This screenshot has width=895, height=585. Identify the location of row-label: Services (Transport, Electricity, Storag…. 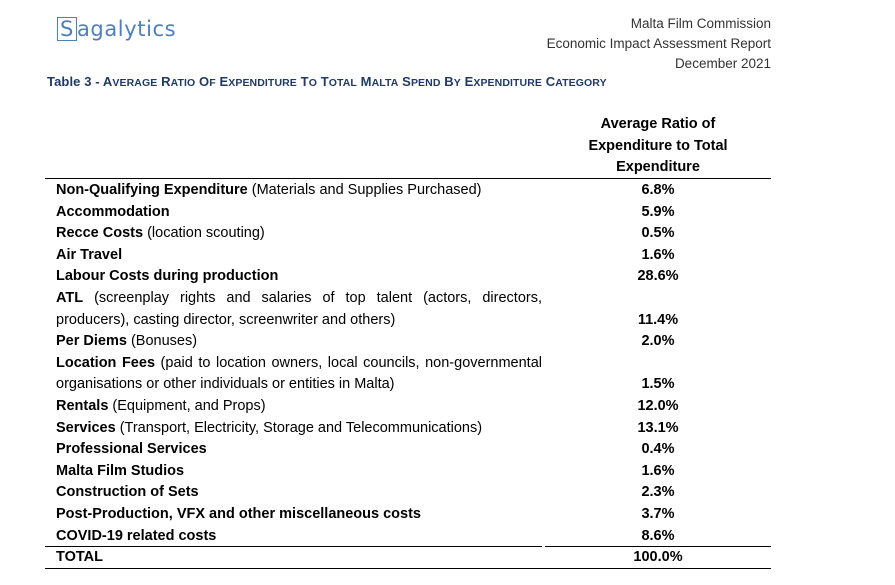
(299, 429).